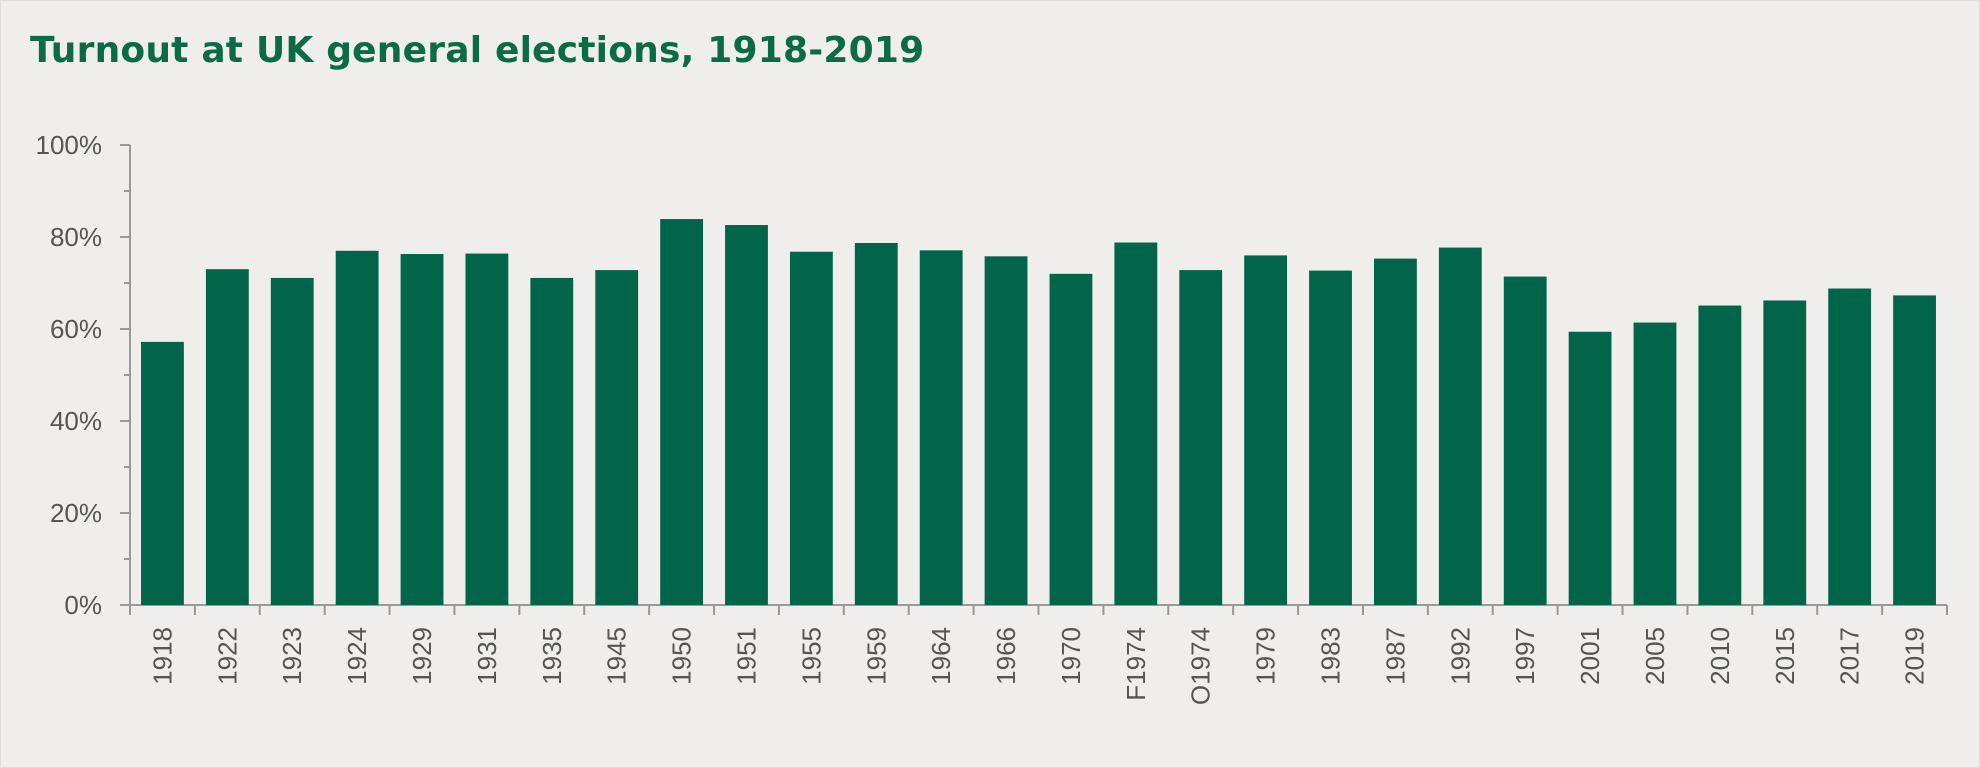 Image resolution: width=1980 pixels, height=768 pixels. Describe the element at coordinates (1395, 656) in the screenshot. I see `x-tick-label: 1987` at that location.